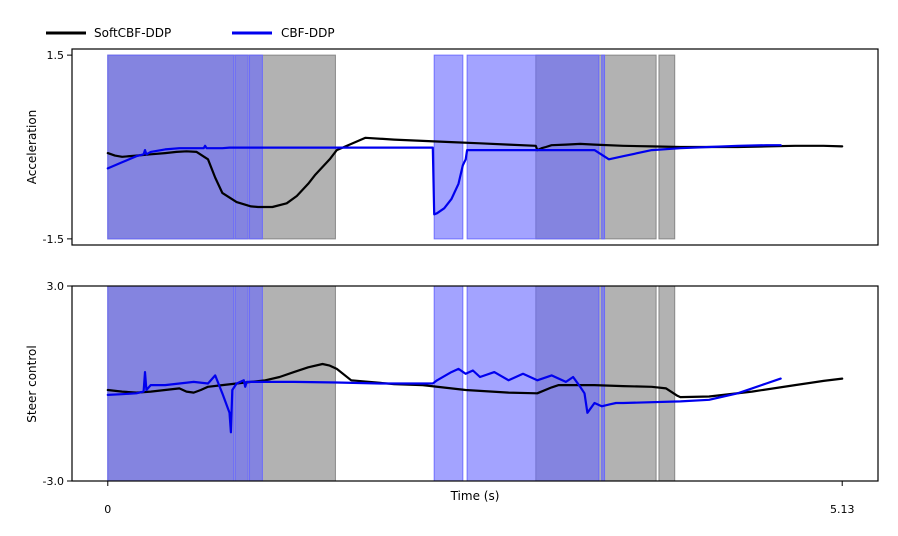 This screenshot has height=536, width=898. What do you see at coordinates (57, 384) in the screenshot?
I see `y-axis: -3.0 3.0` at bounding box center [57, 384].